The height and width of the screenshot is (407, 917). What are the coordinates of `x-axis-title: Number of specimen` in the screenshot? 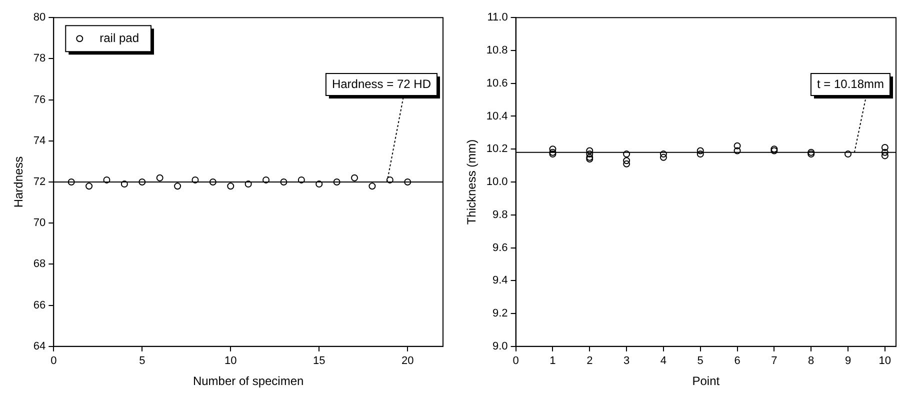 It's located at (248, 381).